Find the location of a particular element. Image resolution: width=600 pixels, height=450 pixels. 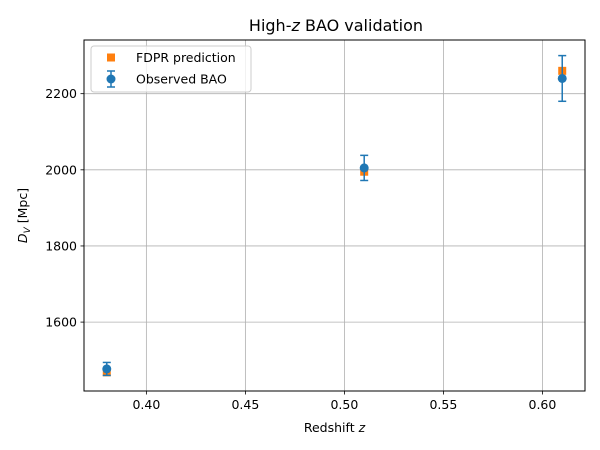

y-tick-label: 2200 is located at coordinates (61, 93).